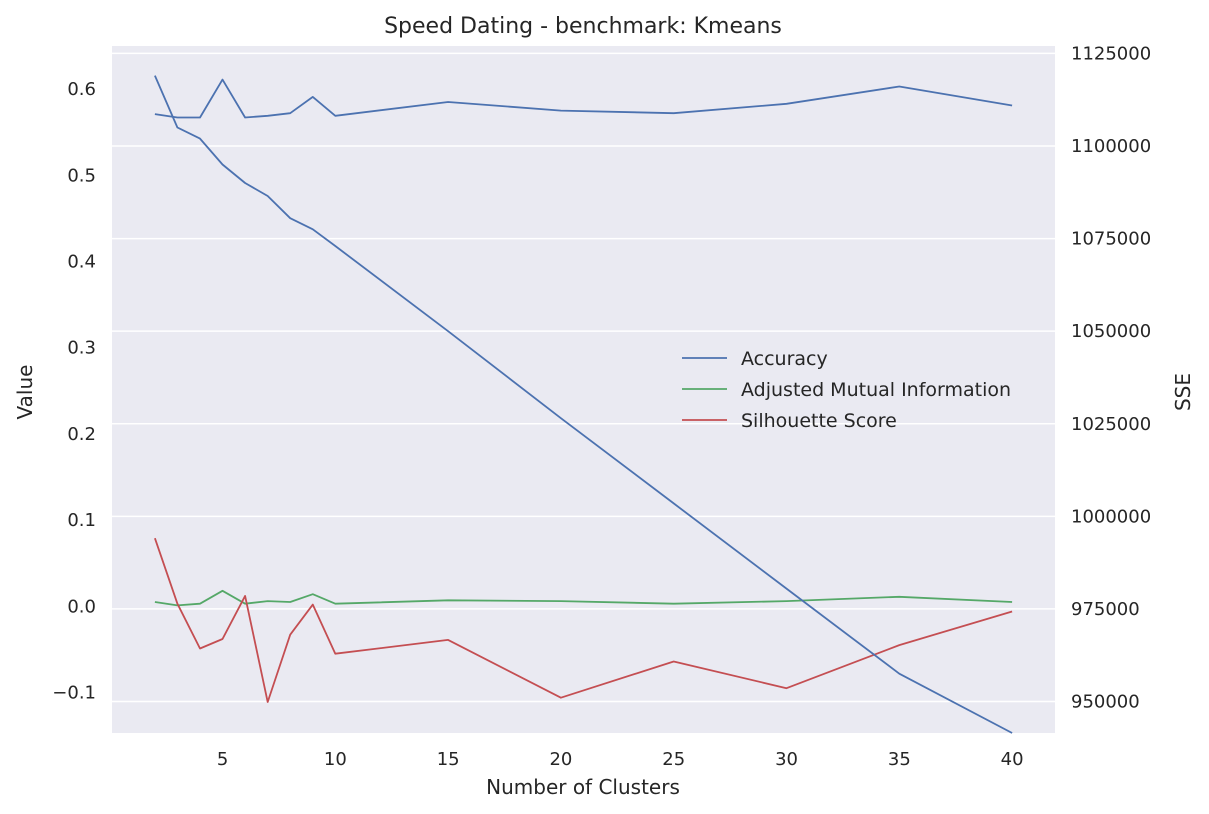 Image resolution: width=1209 pixels, height=814 pixels. What do you see at coordinates (1105, 702) in the screenshot?
I see `y2-tick-label: 950000` at bounding box center [1105, 702].